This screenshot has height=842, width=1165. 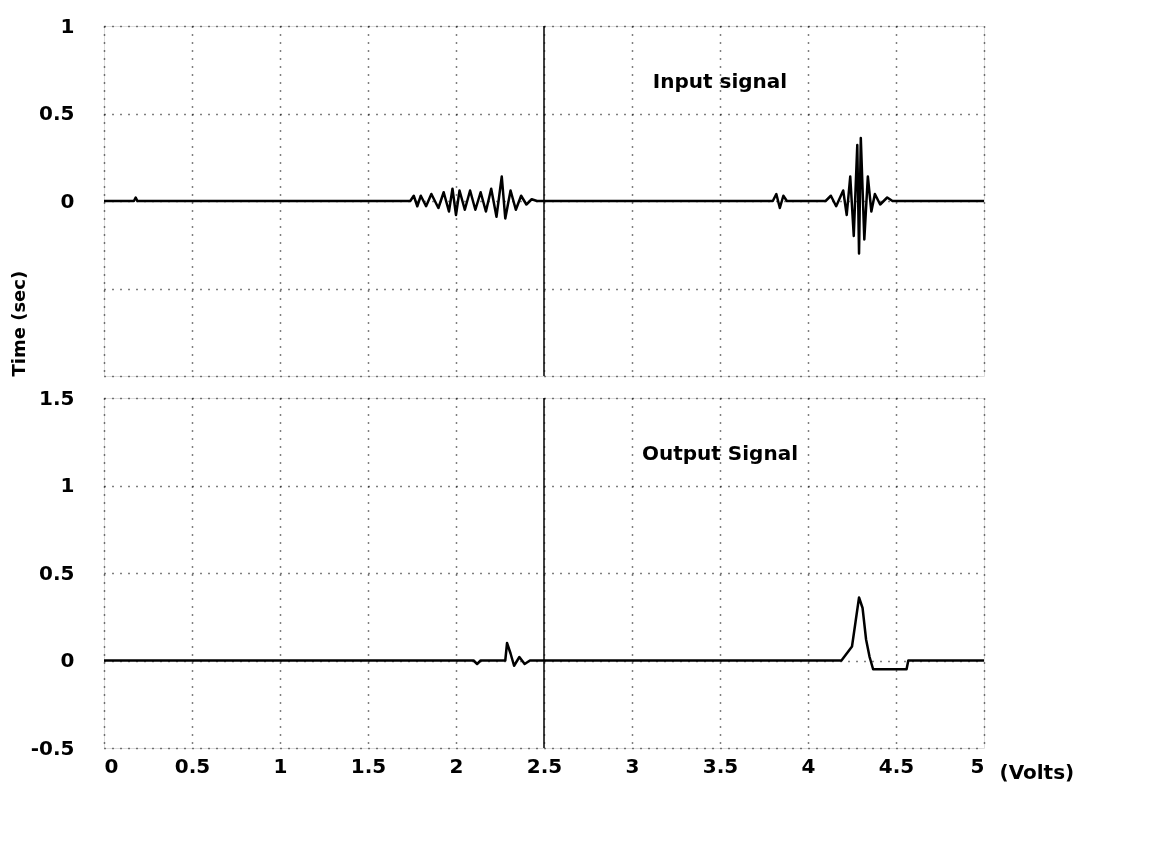 What do you see at coordinates (720, 81) in the screenshot?
I see `annotation: Input signal` at bounding box center [720, 81].